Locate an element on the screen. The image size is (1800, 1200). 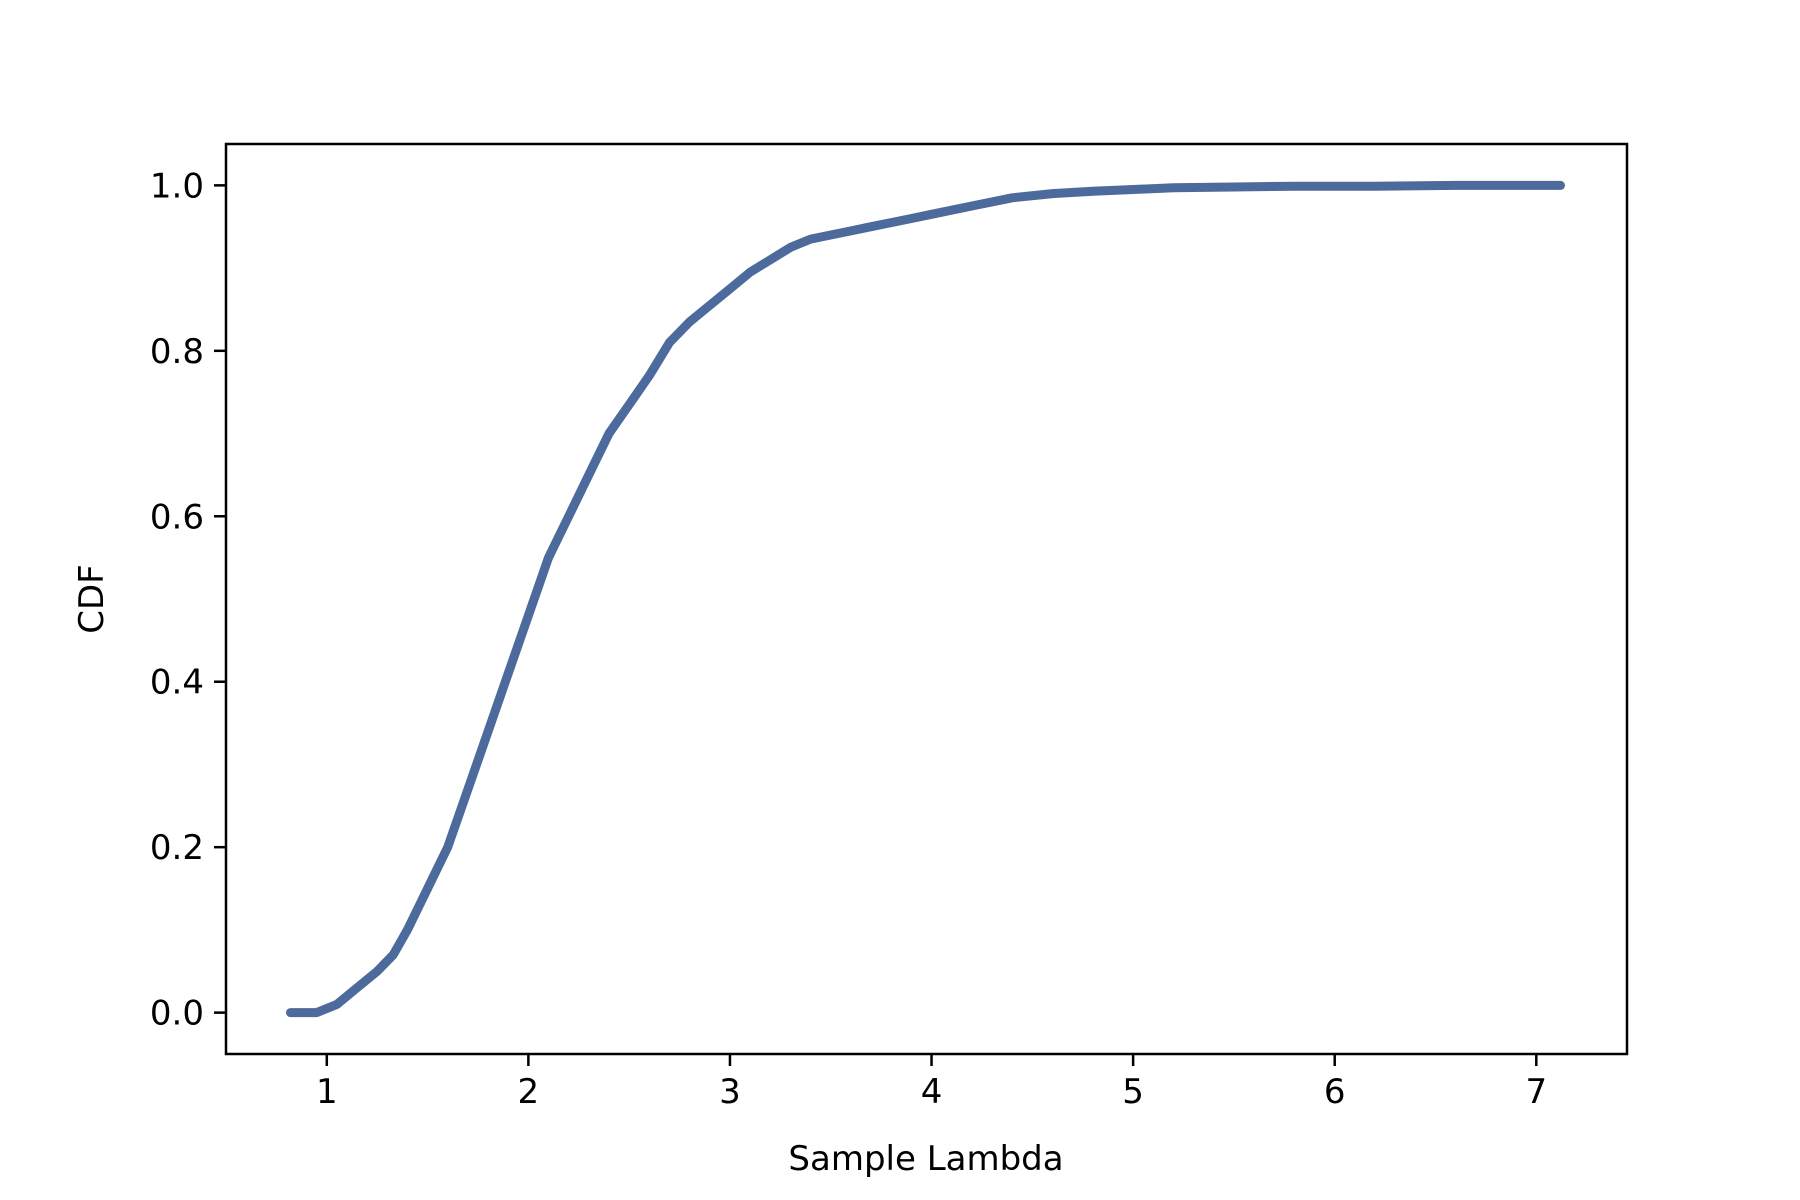
y-tick-label: 0.2 is located at coordinates (177, 848).